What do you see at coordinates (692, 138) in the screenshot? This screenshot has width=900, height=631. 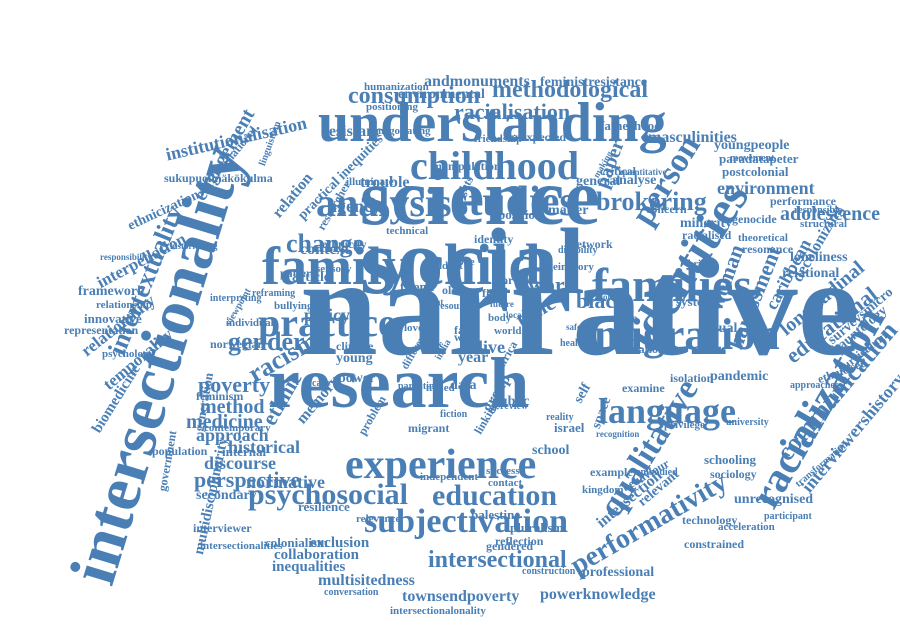 I see `word-masculinities: masculinities` at bounding box center [692, 138].